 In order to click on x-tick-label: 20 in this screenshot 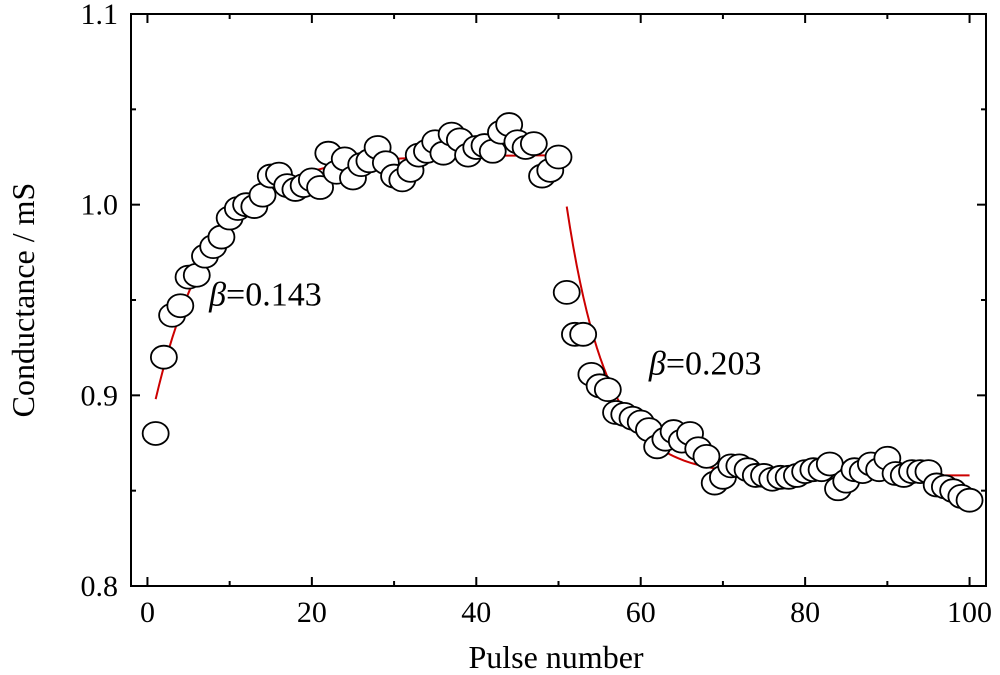, I will do `click(312, 612)`.